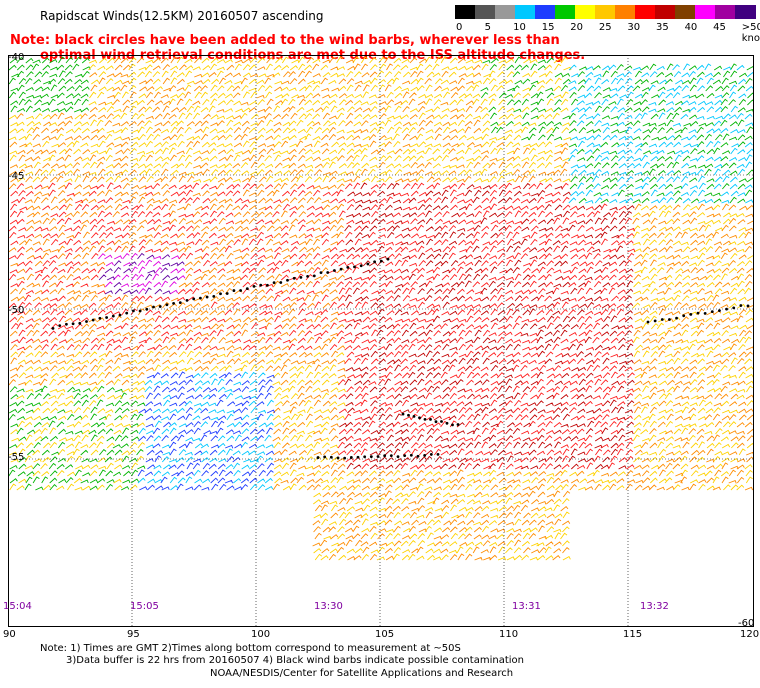 This screenshot has width=760, height=688. Describe the element at coordinates (459, 27) in the screenshot. I see `legend-label: 0` at that location.